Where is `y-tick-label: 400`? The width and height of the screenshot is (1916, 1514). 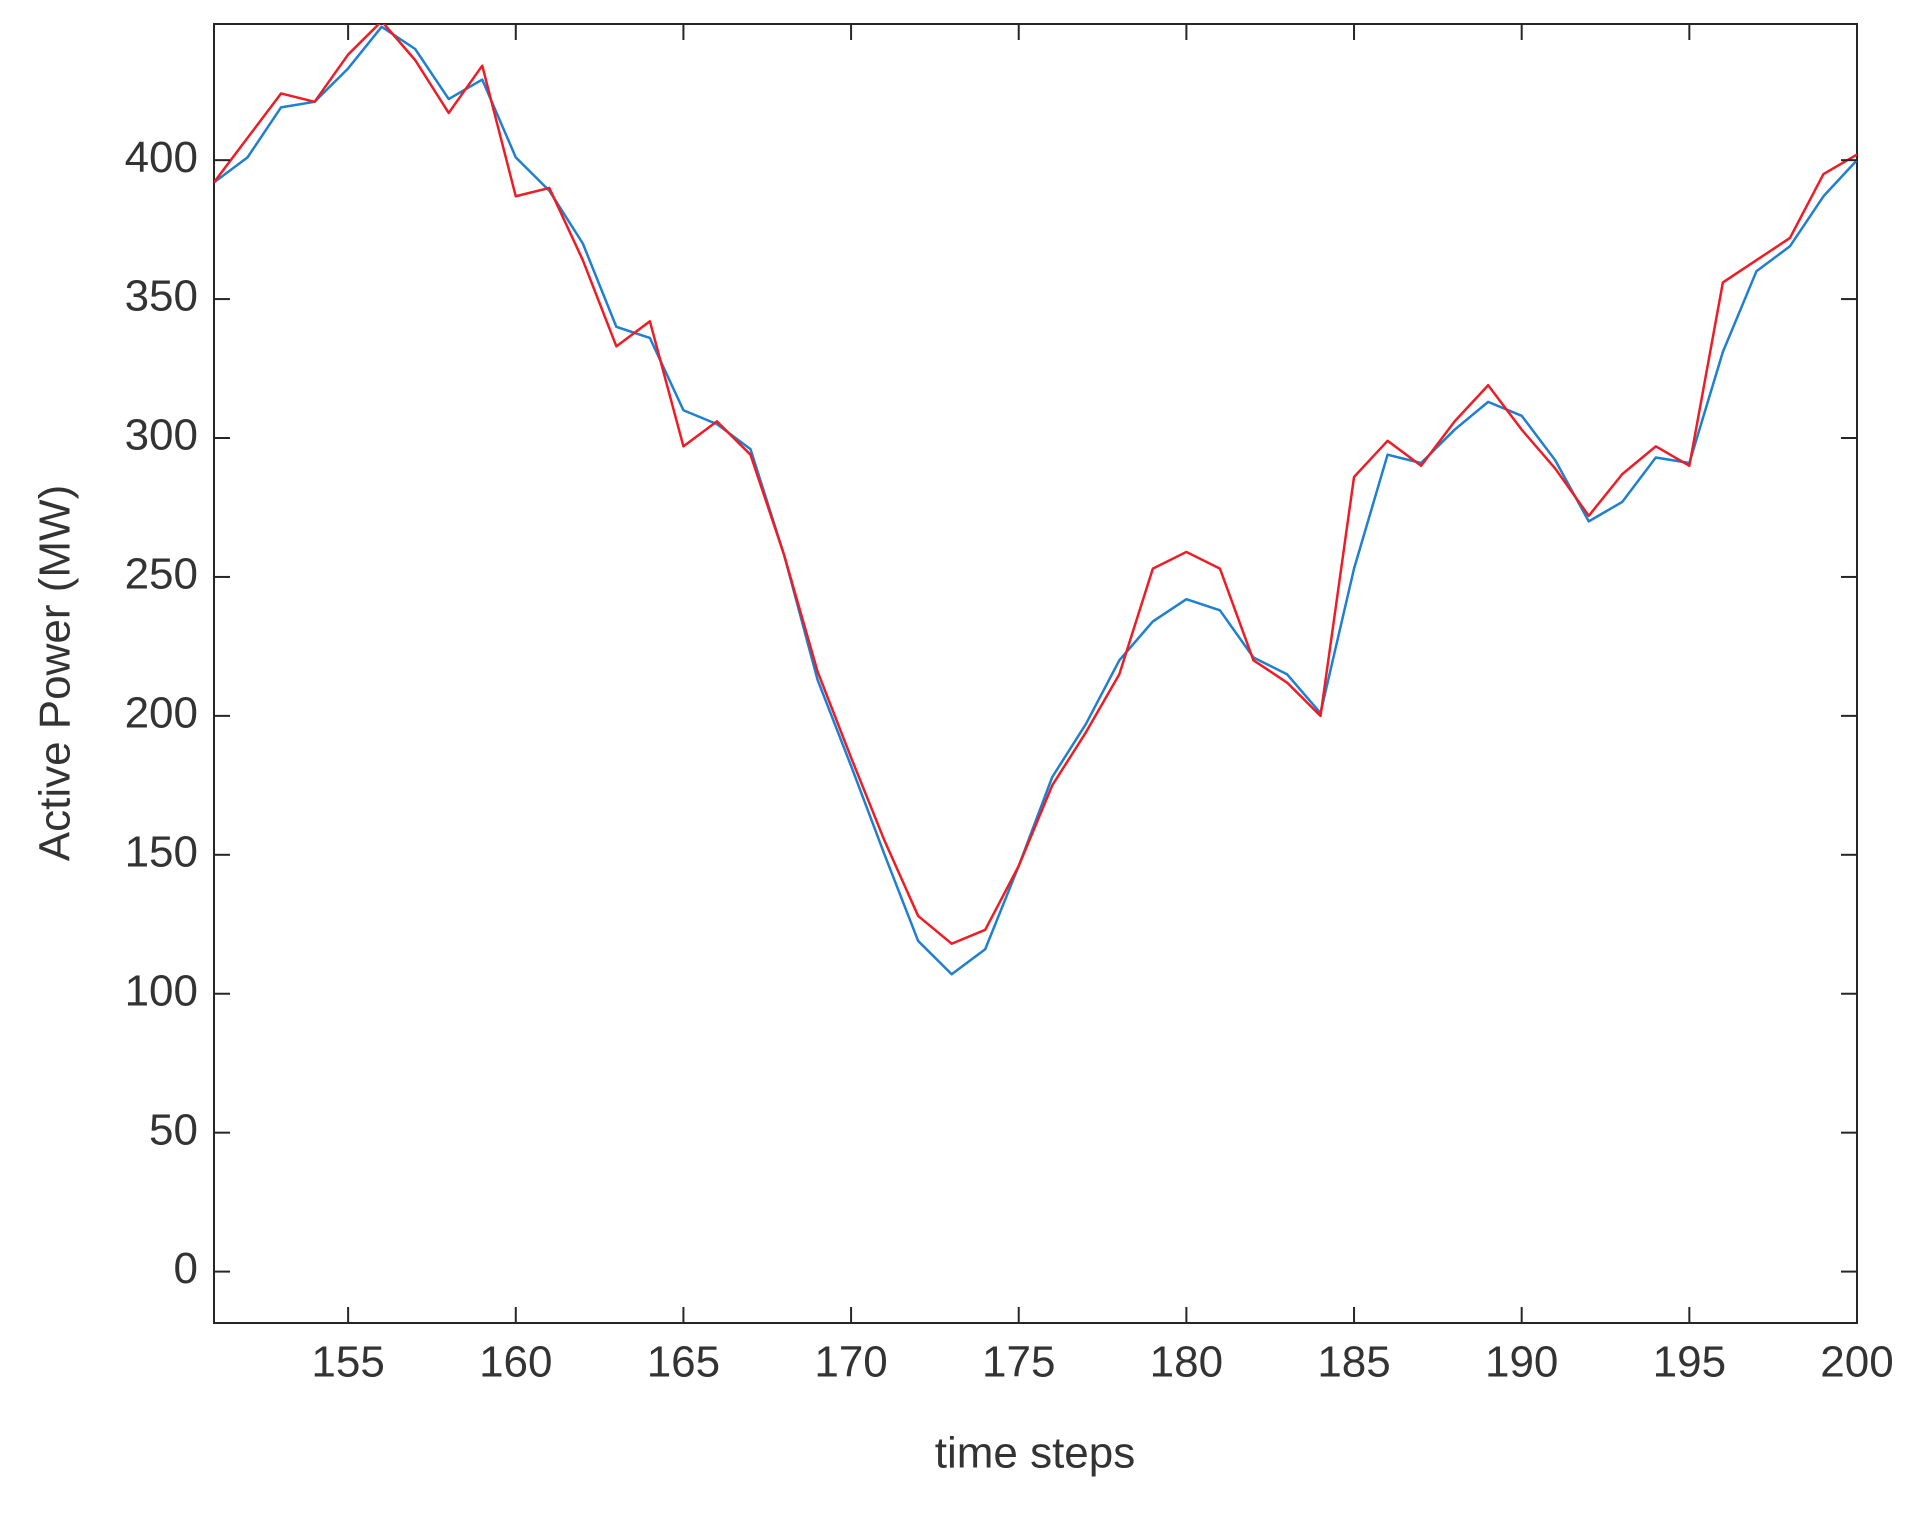
y-tick-label: 400 is located at coordinates (161, 157).